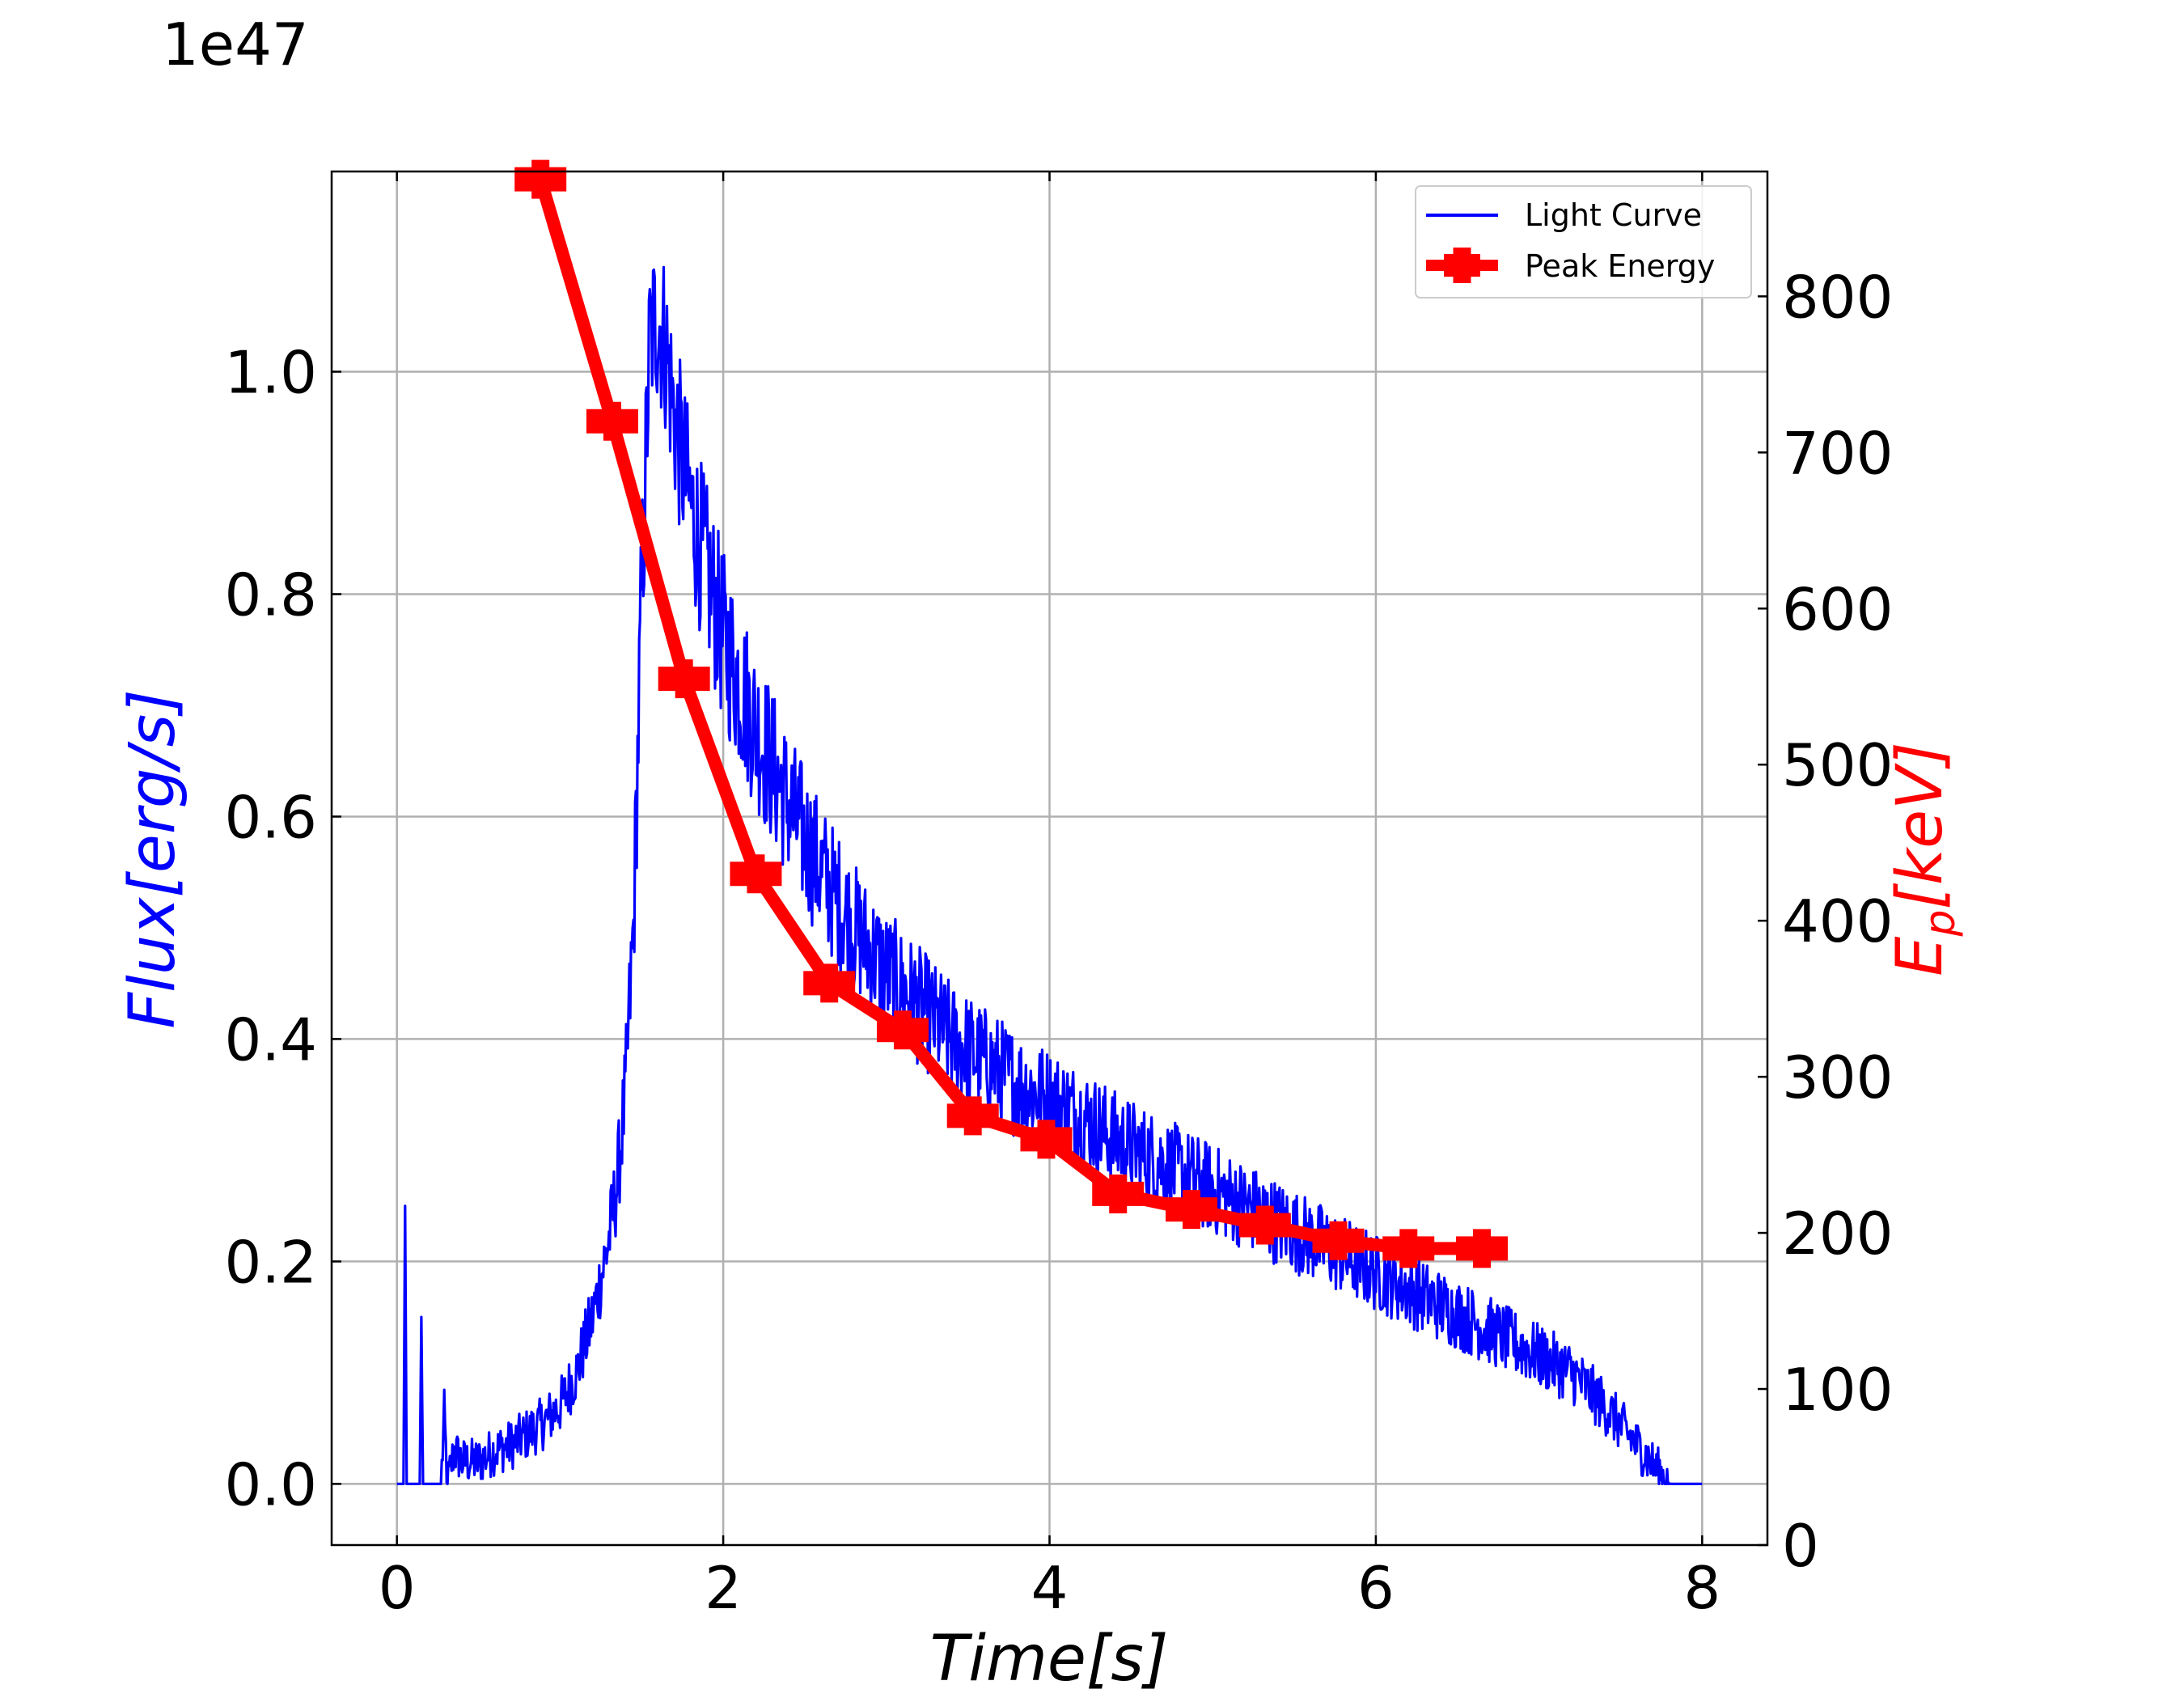  Describe the element at coordinates (1620, 266) in the screenshot. I see `legend-peak-energy-label: Peak Energy` at that location.